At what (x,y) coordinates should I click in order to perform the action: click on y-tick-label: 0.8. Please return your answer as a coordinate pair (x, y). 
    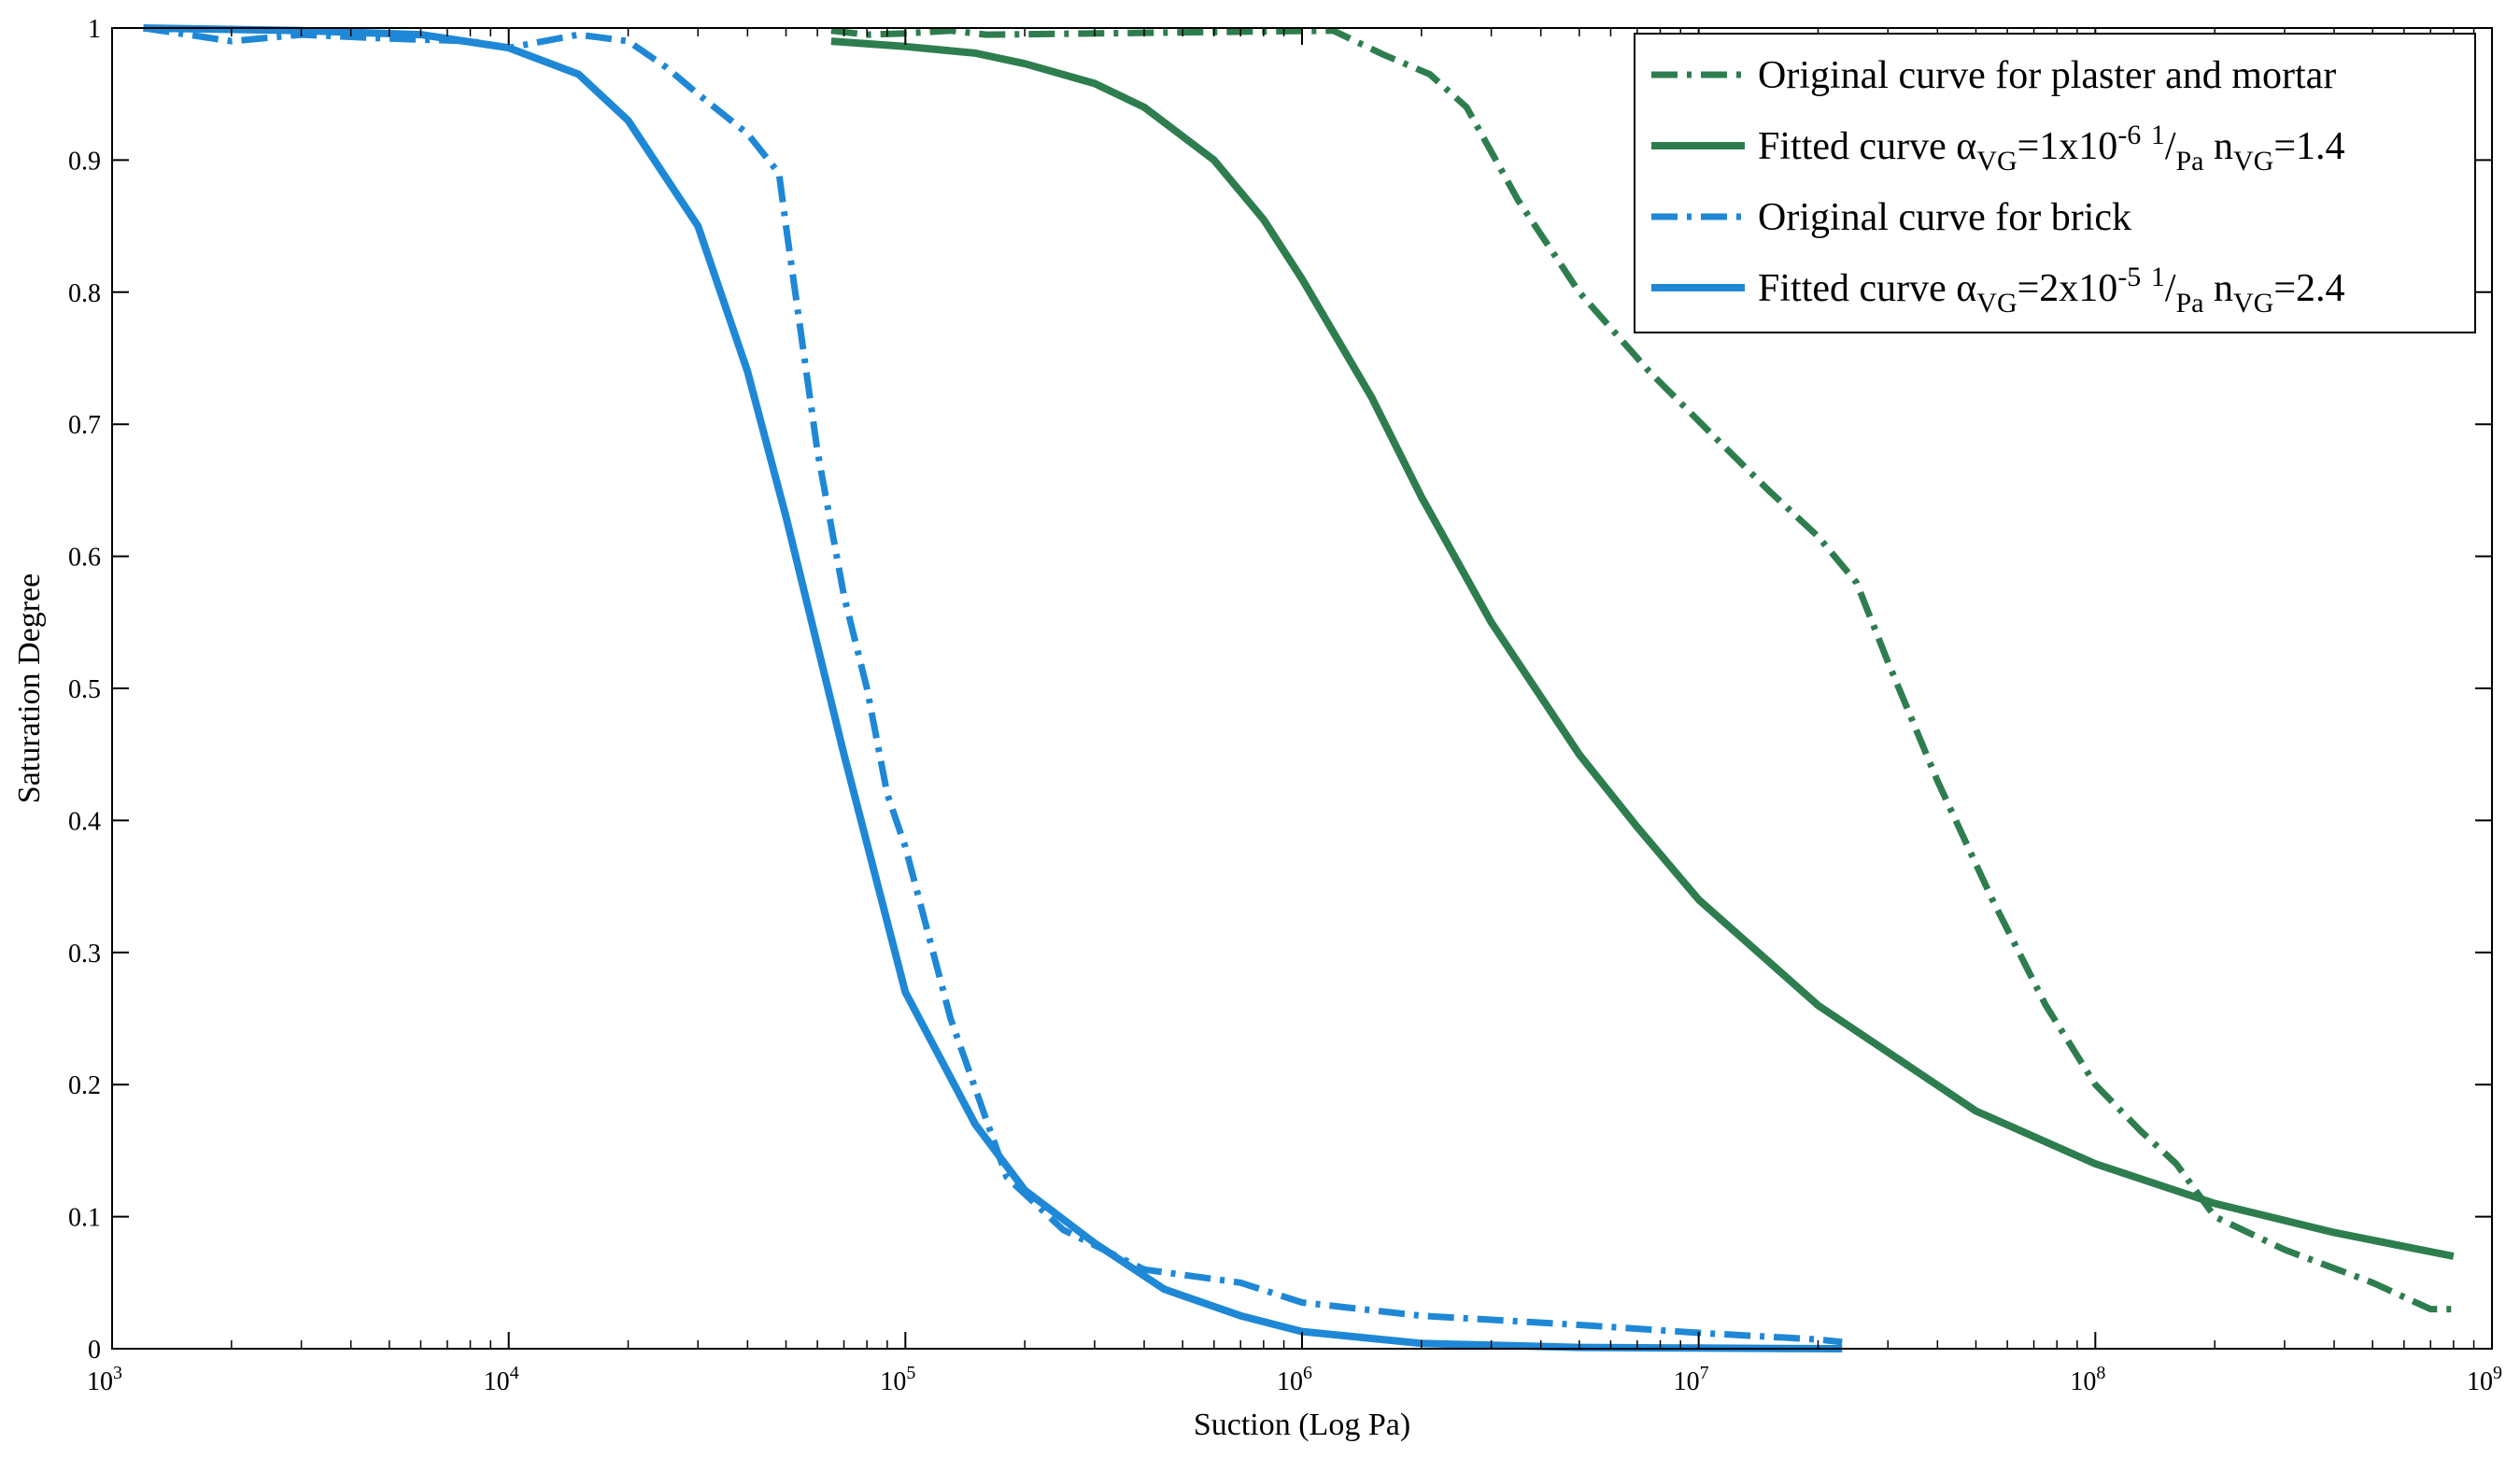
    Looking at the image, I should click on (84, 293).